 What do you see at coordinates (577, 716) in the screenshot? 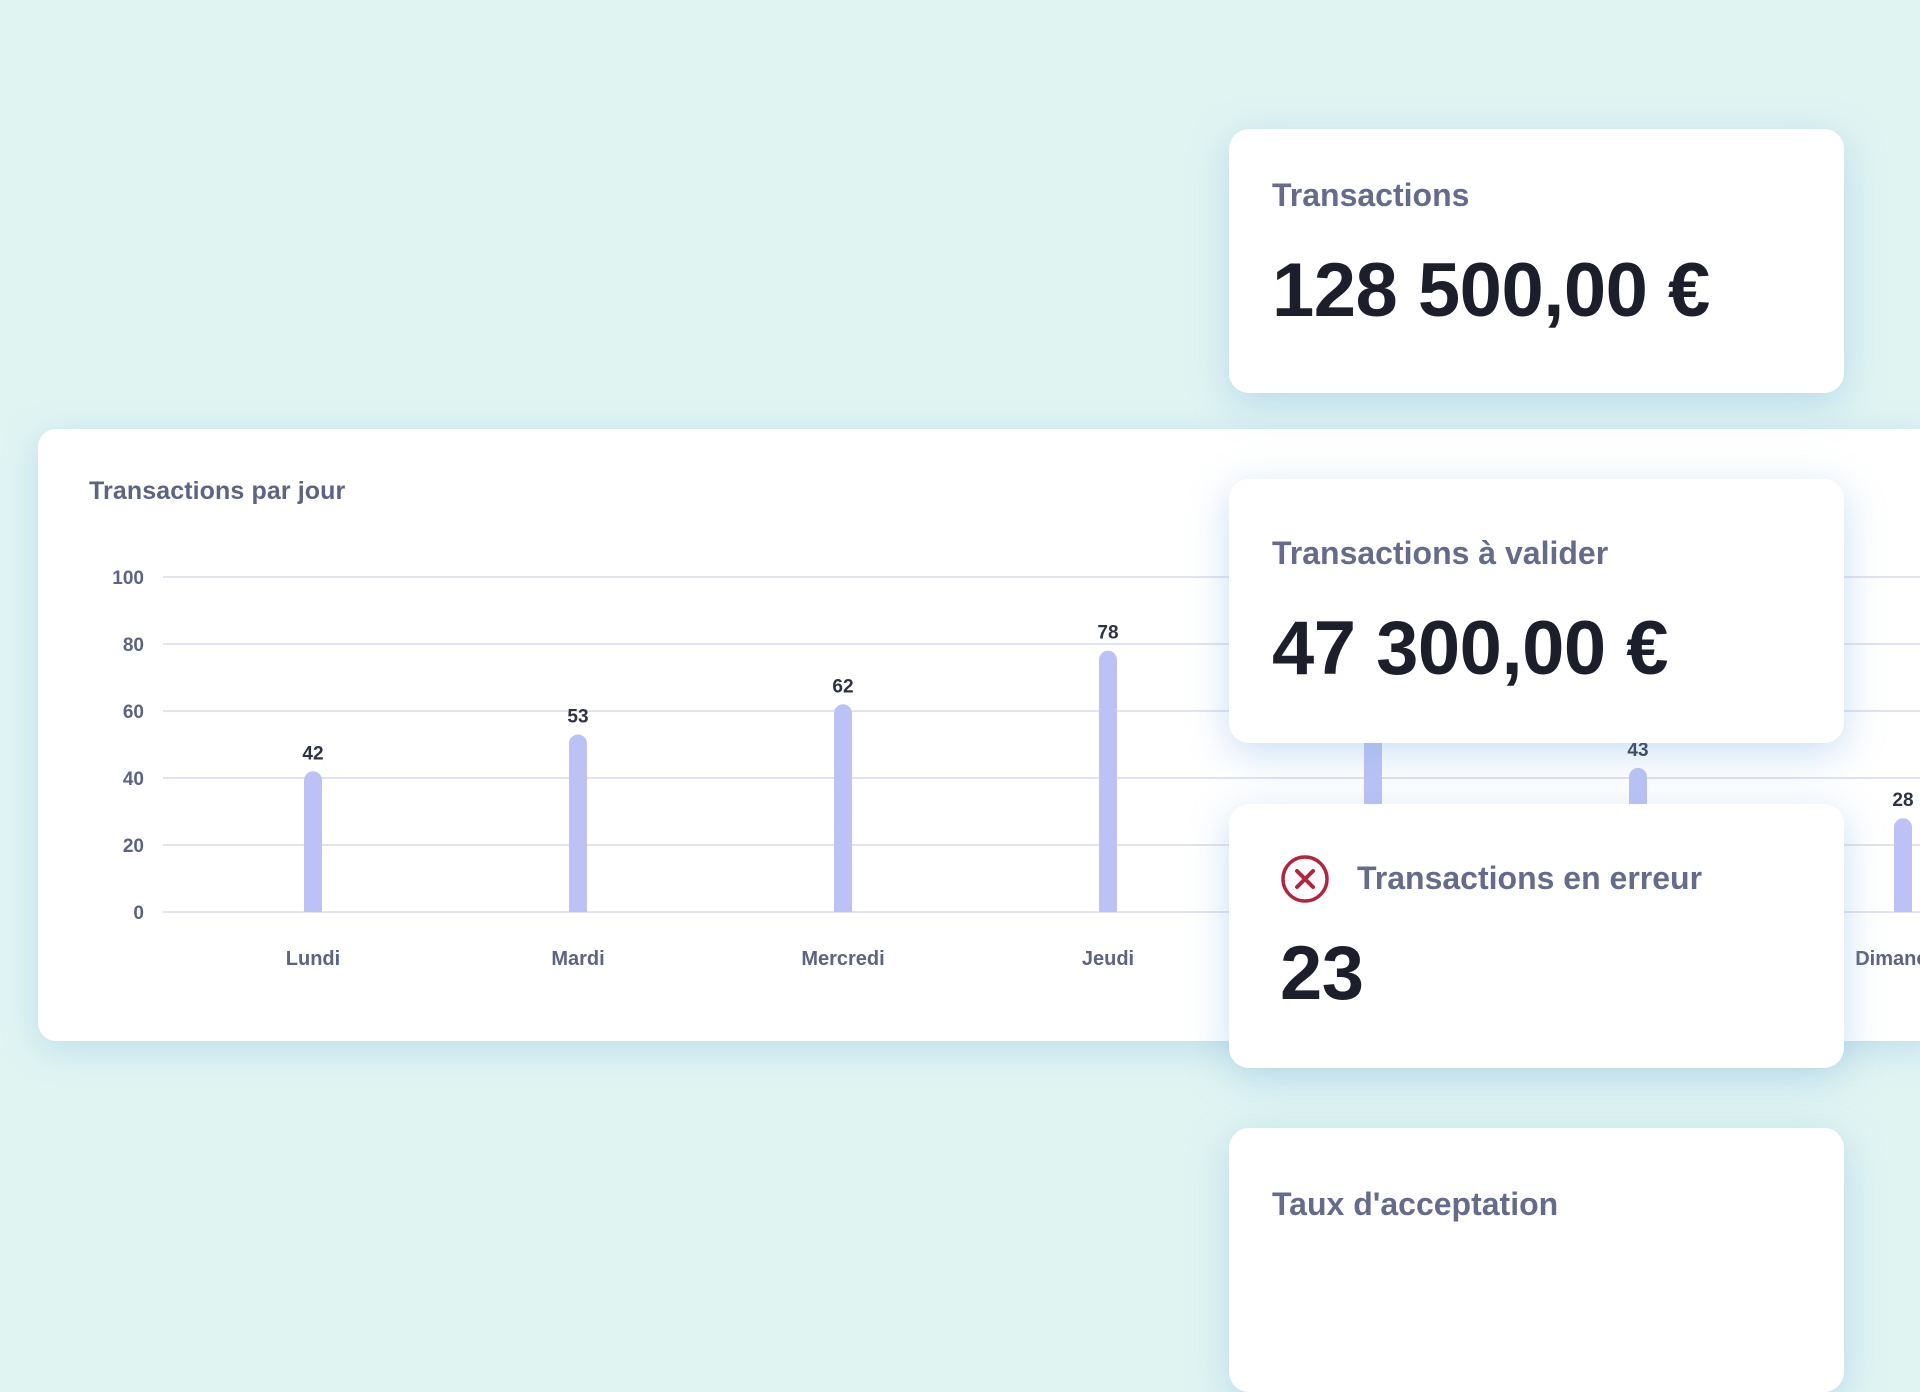
I see `bar-value-label: 53` at bounding box center [577, 716].